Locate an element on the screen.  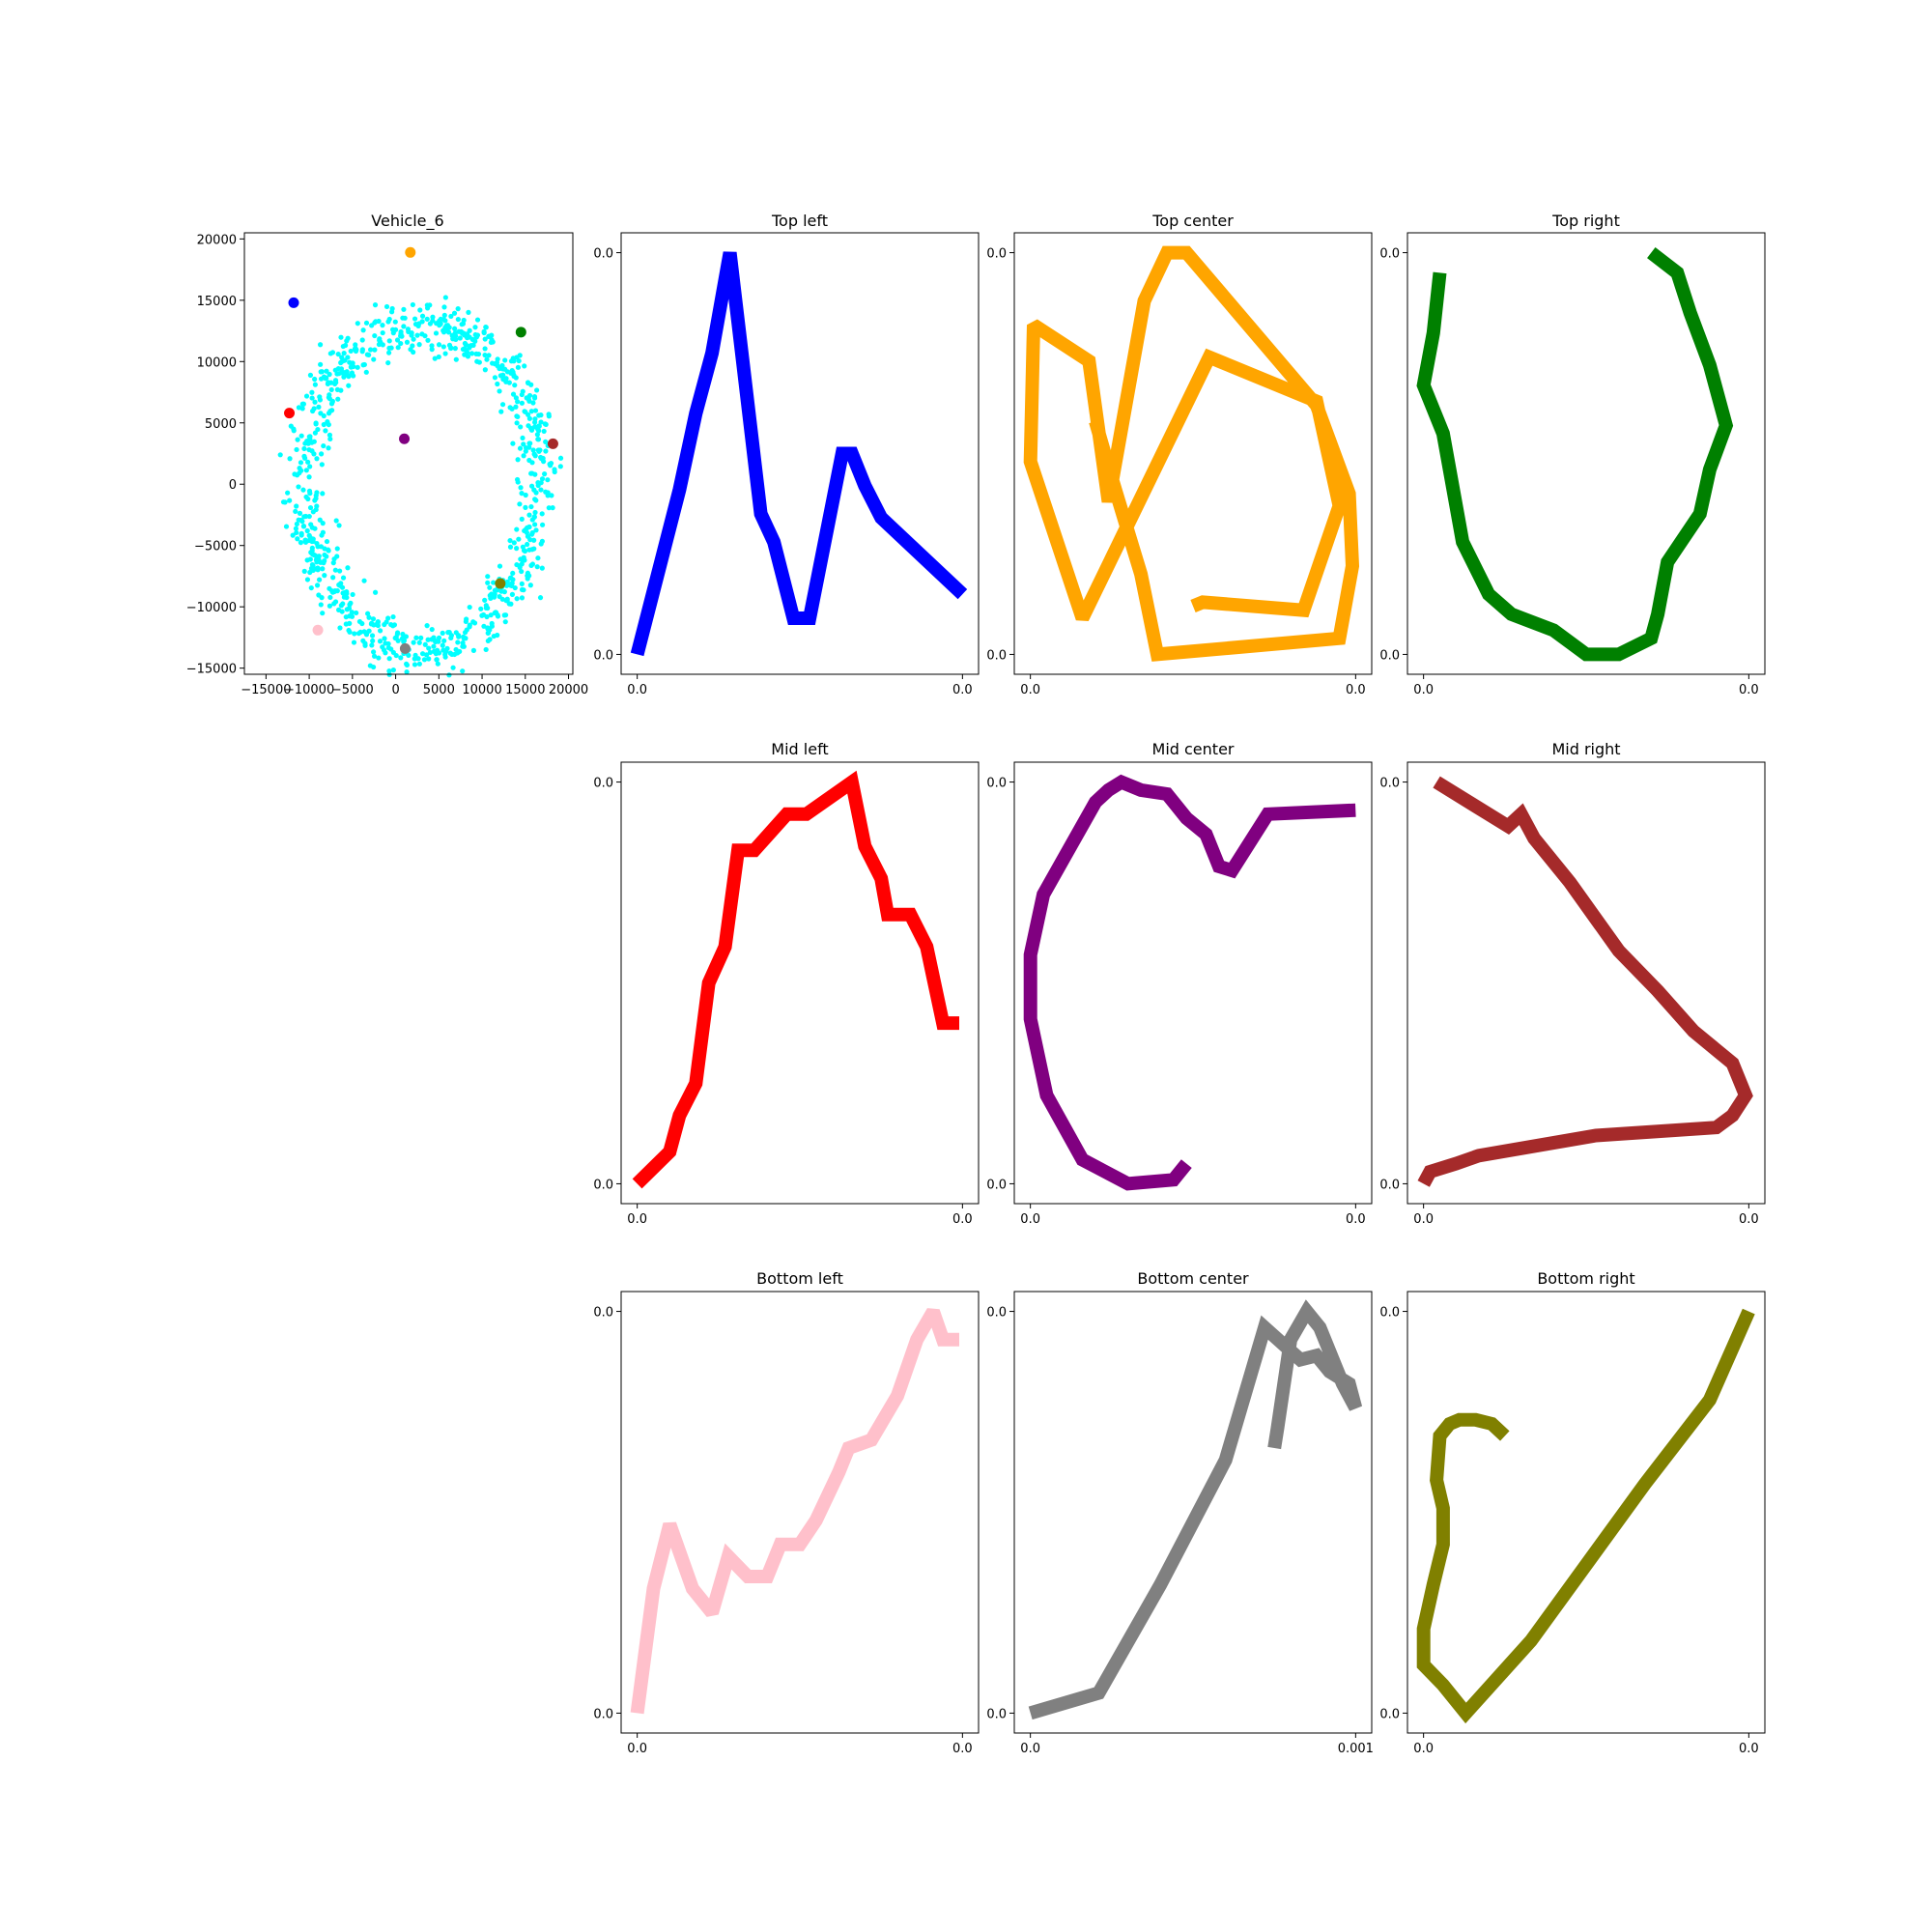
y-tick-label: 15000 is located at coordinates (217, 302).